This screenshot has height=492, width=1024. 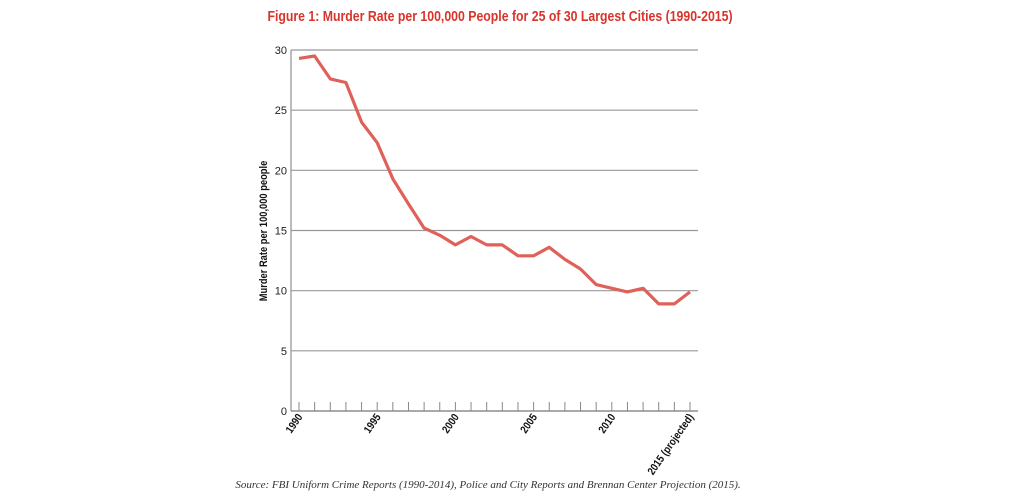 I want to click on x-tick-label: 1990, so click(x=295, y=424).